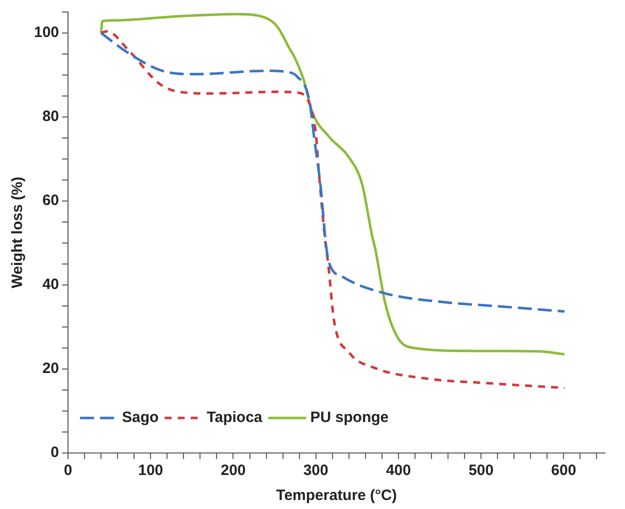  Describe the element at coordinates (68, 471) in the screenshot. I see `x-tick-label: 0` at that location.